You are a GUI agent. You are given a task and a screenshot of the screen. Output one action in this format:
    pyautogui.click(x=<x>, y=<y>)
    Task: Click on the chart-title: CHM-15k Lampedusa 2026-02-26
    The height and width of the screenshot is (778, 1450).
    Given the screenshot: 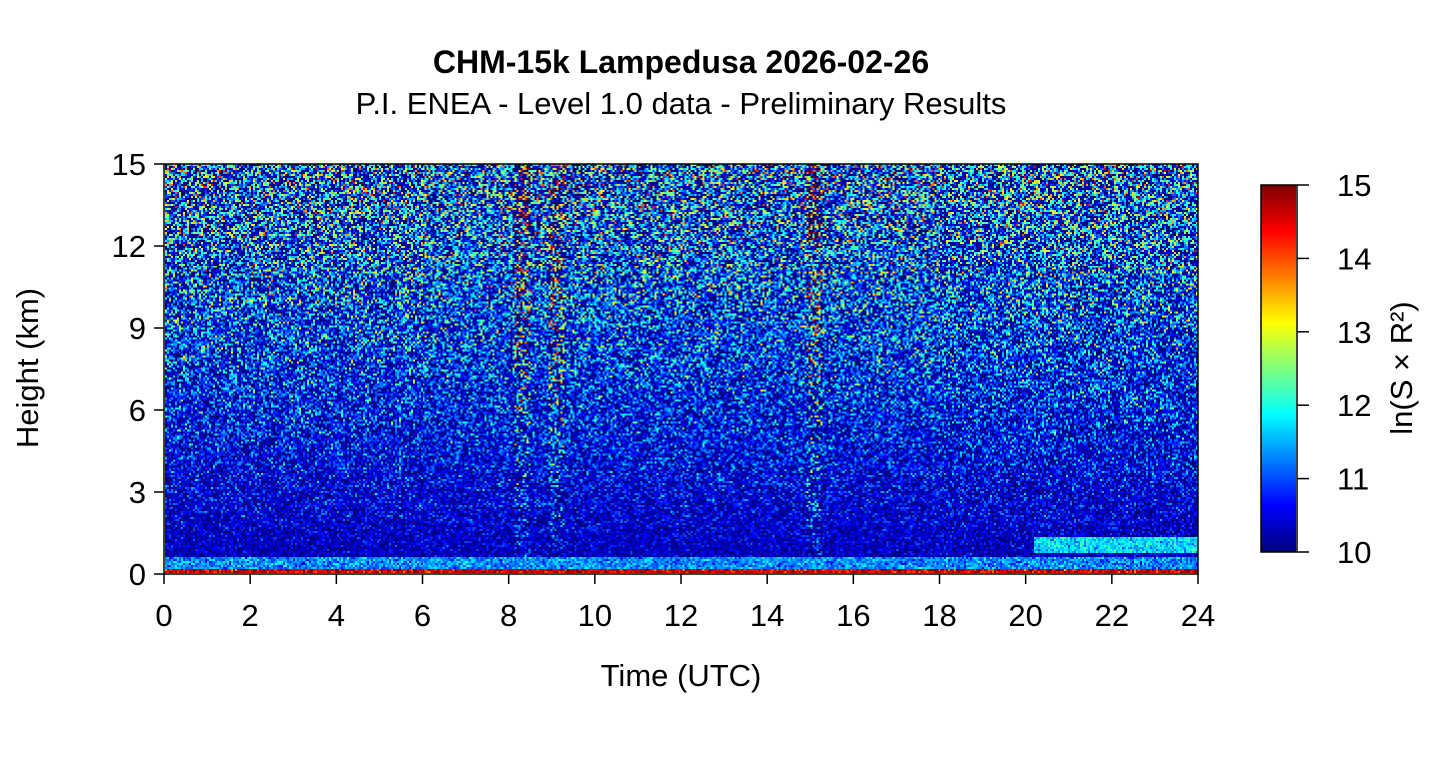 What is the action you would take?
    pyautogui.click(x=681, y=62)
    